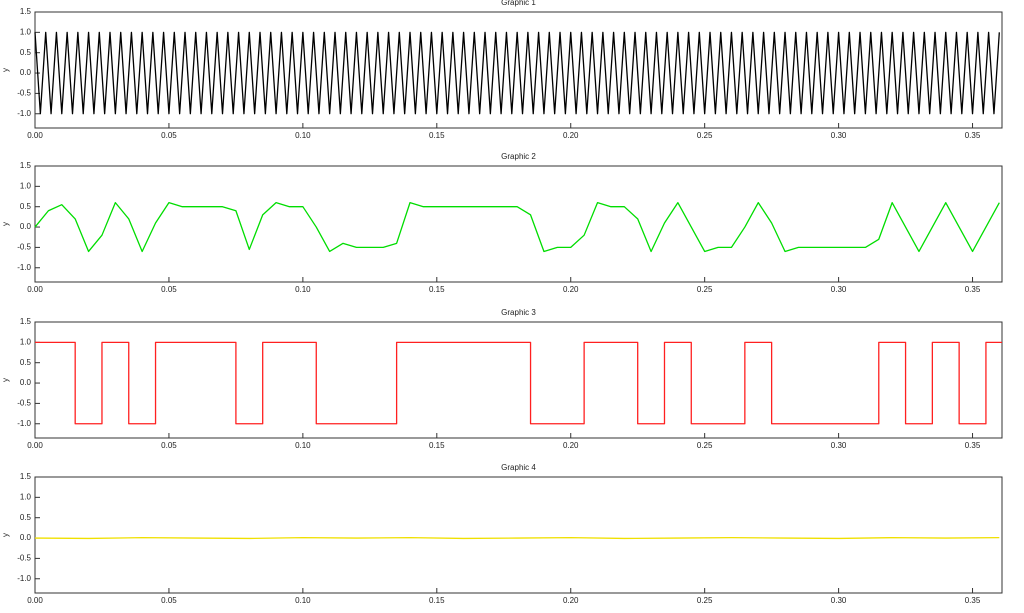 The image size is (1024, 613). I want to click on subplot-title: Graphic 4, so click(518, 467).